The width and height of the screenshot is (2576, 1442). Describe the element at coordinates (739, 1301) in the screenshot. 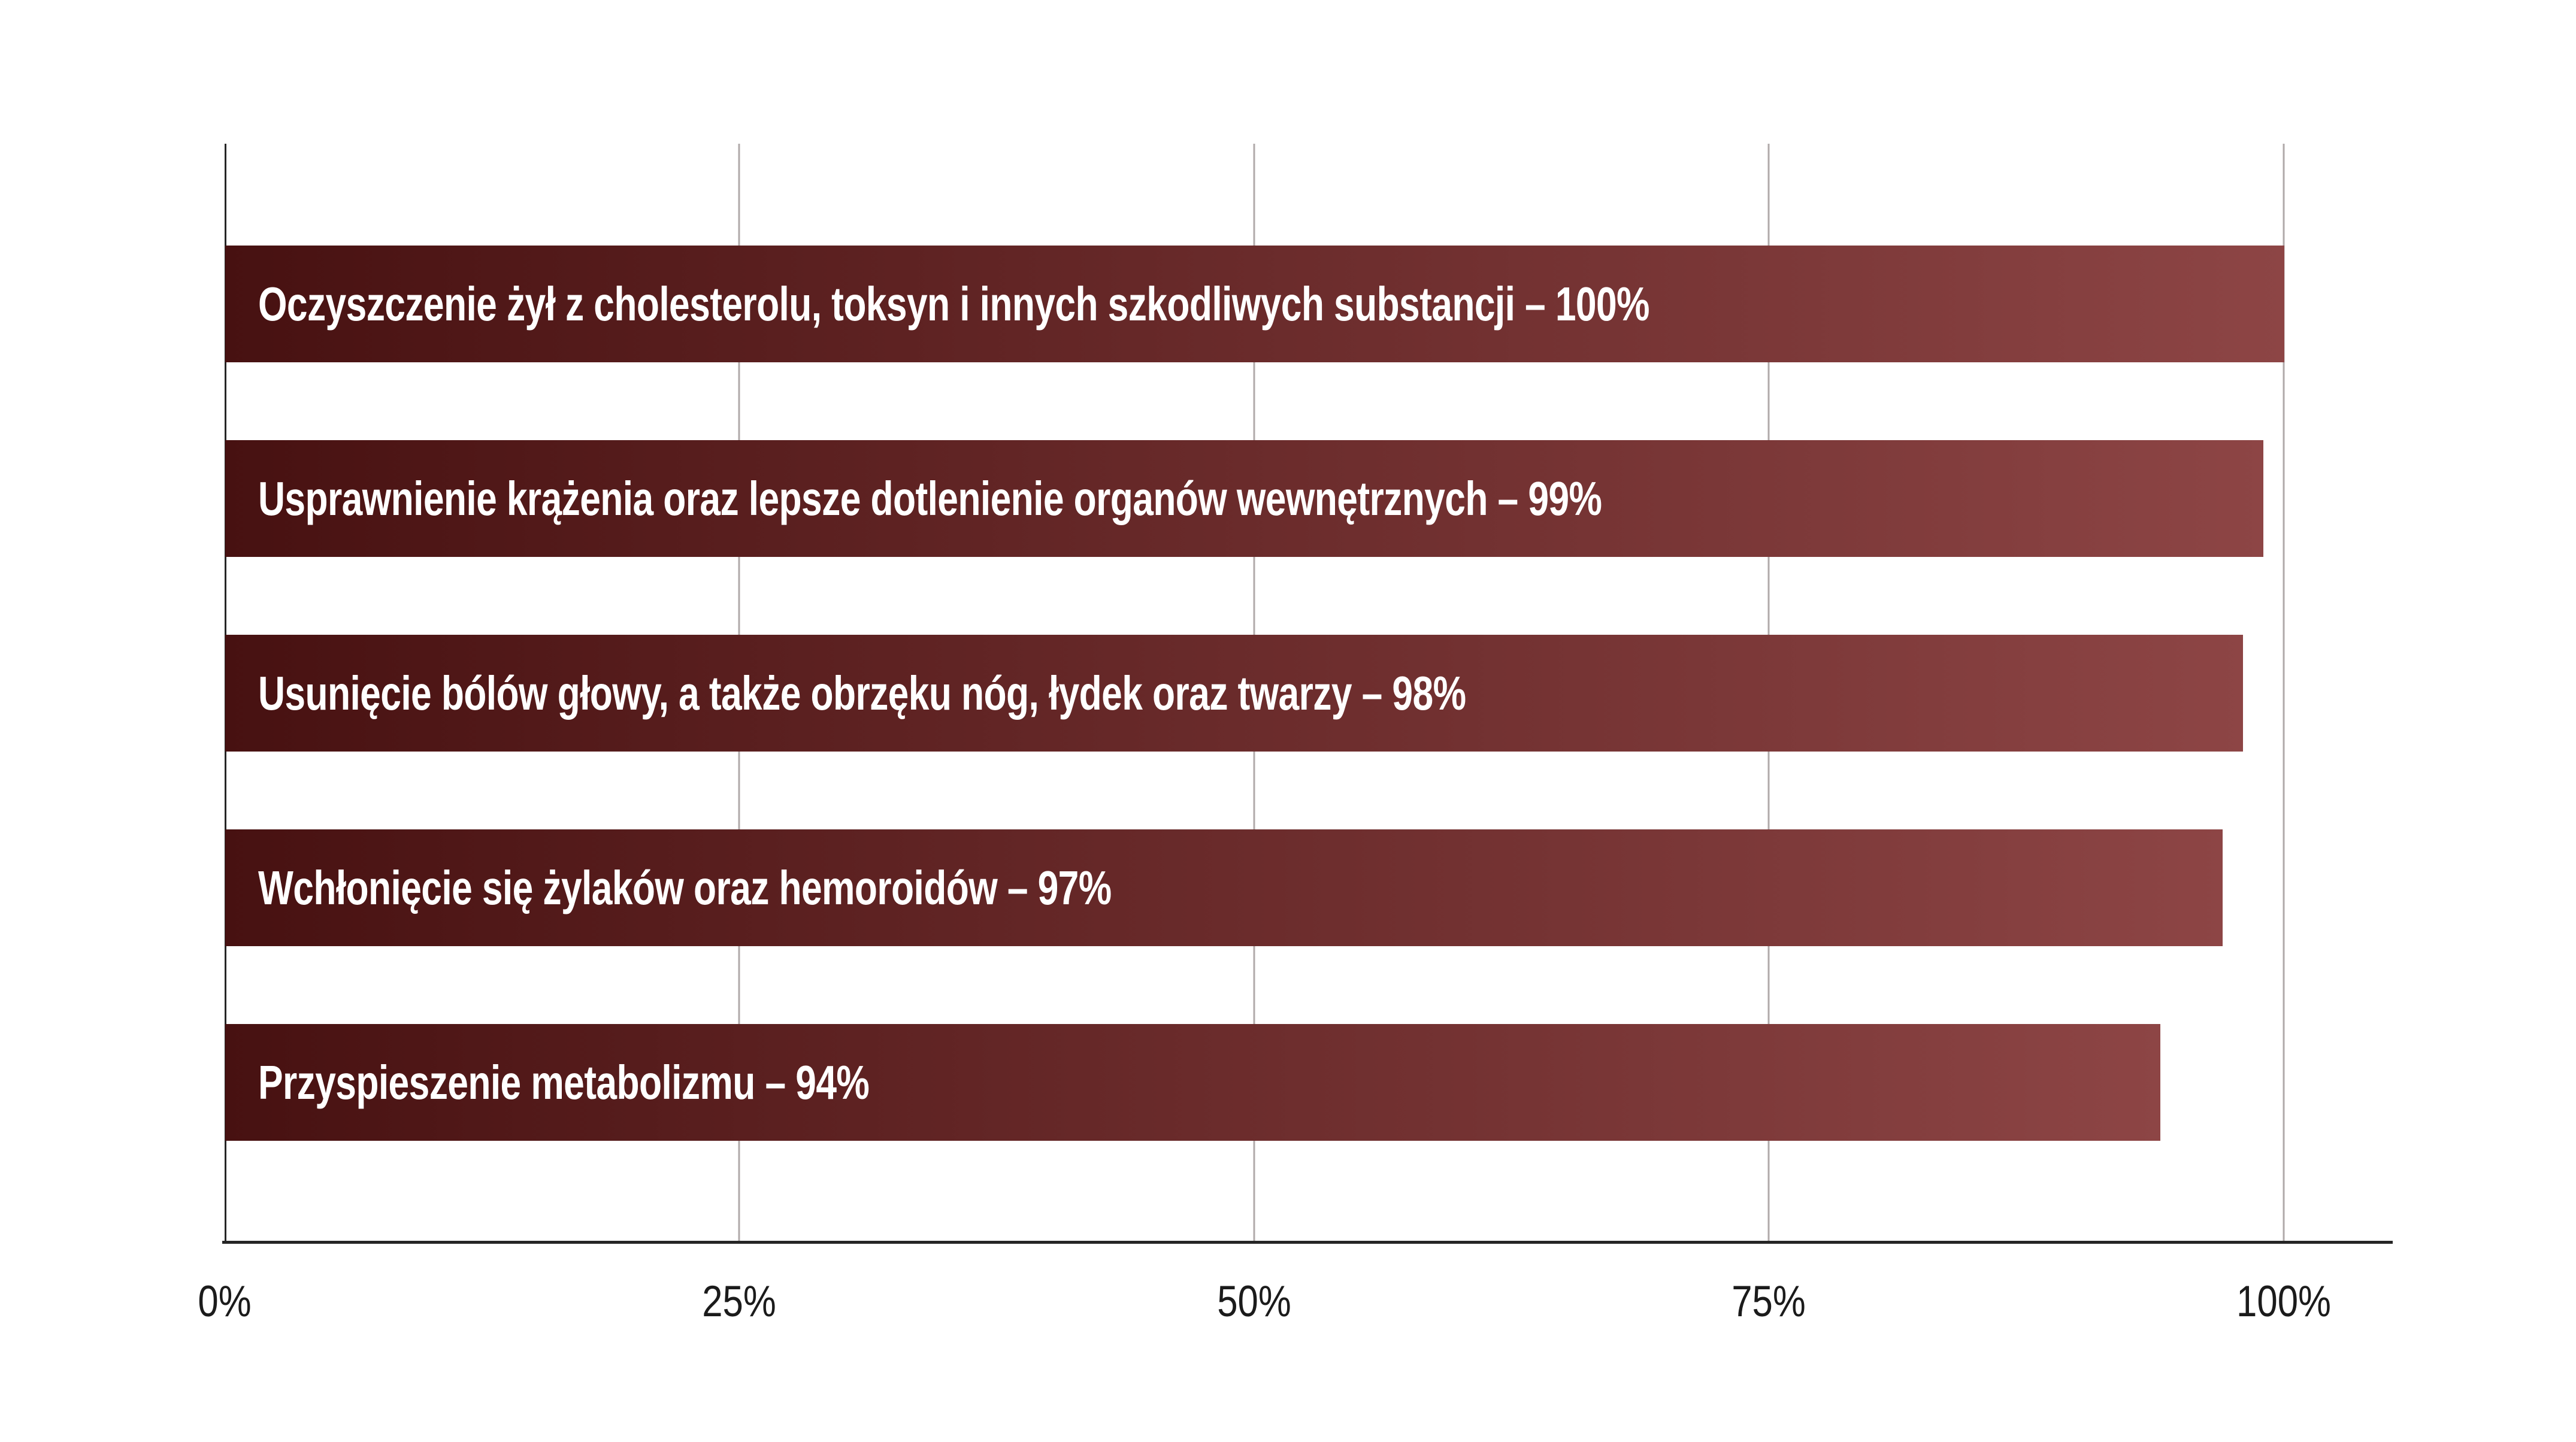

I see `x-tick-label: 25%` at that location.